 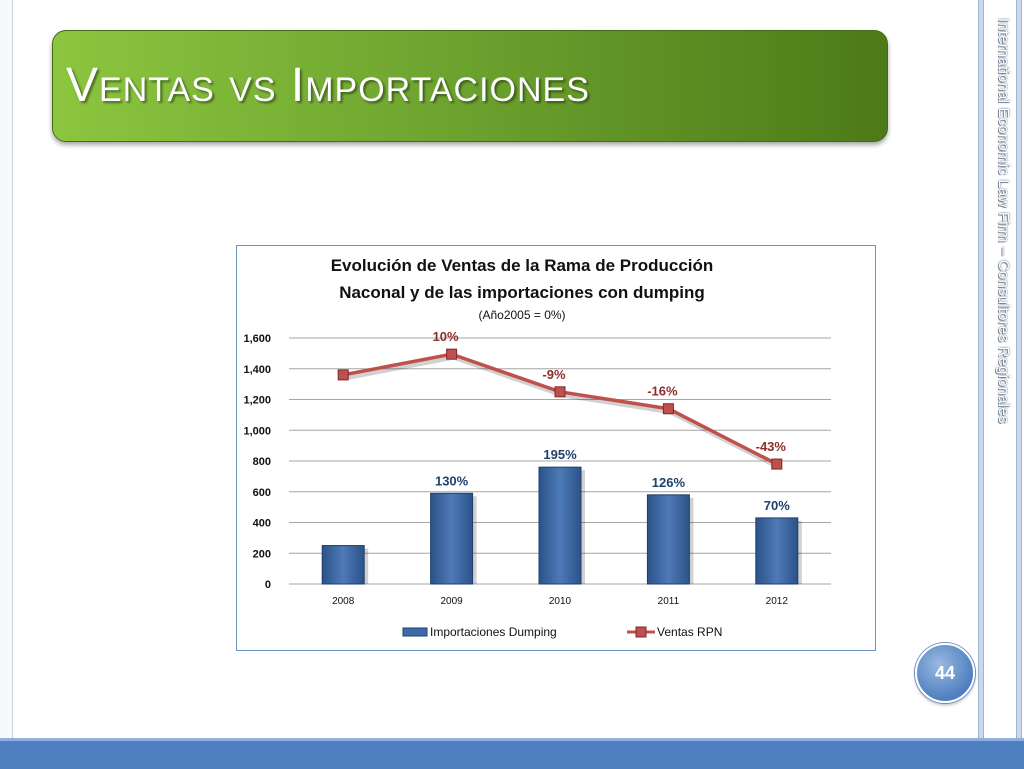 I want to click on bar-importaciones-2009, so click(x=452, y=538).